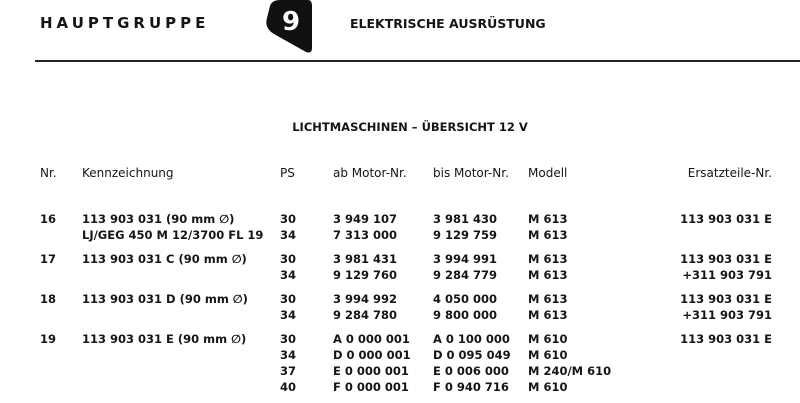 The image size is (800, 403). What do you see at coordinates (48, 173) in the screenshot?
I see `column-header: Nr.` at bounding box center [48, 173].